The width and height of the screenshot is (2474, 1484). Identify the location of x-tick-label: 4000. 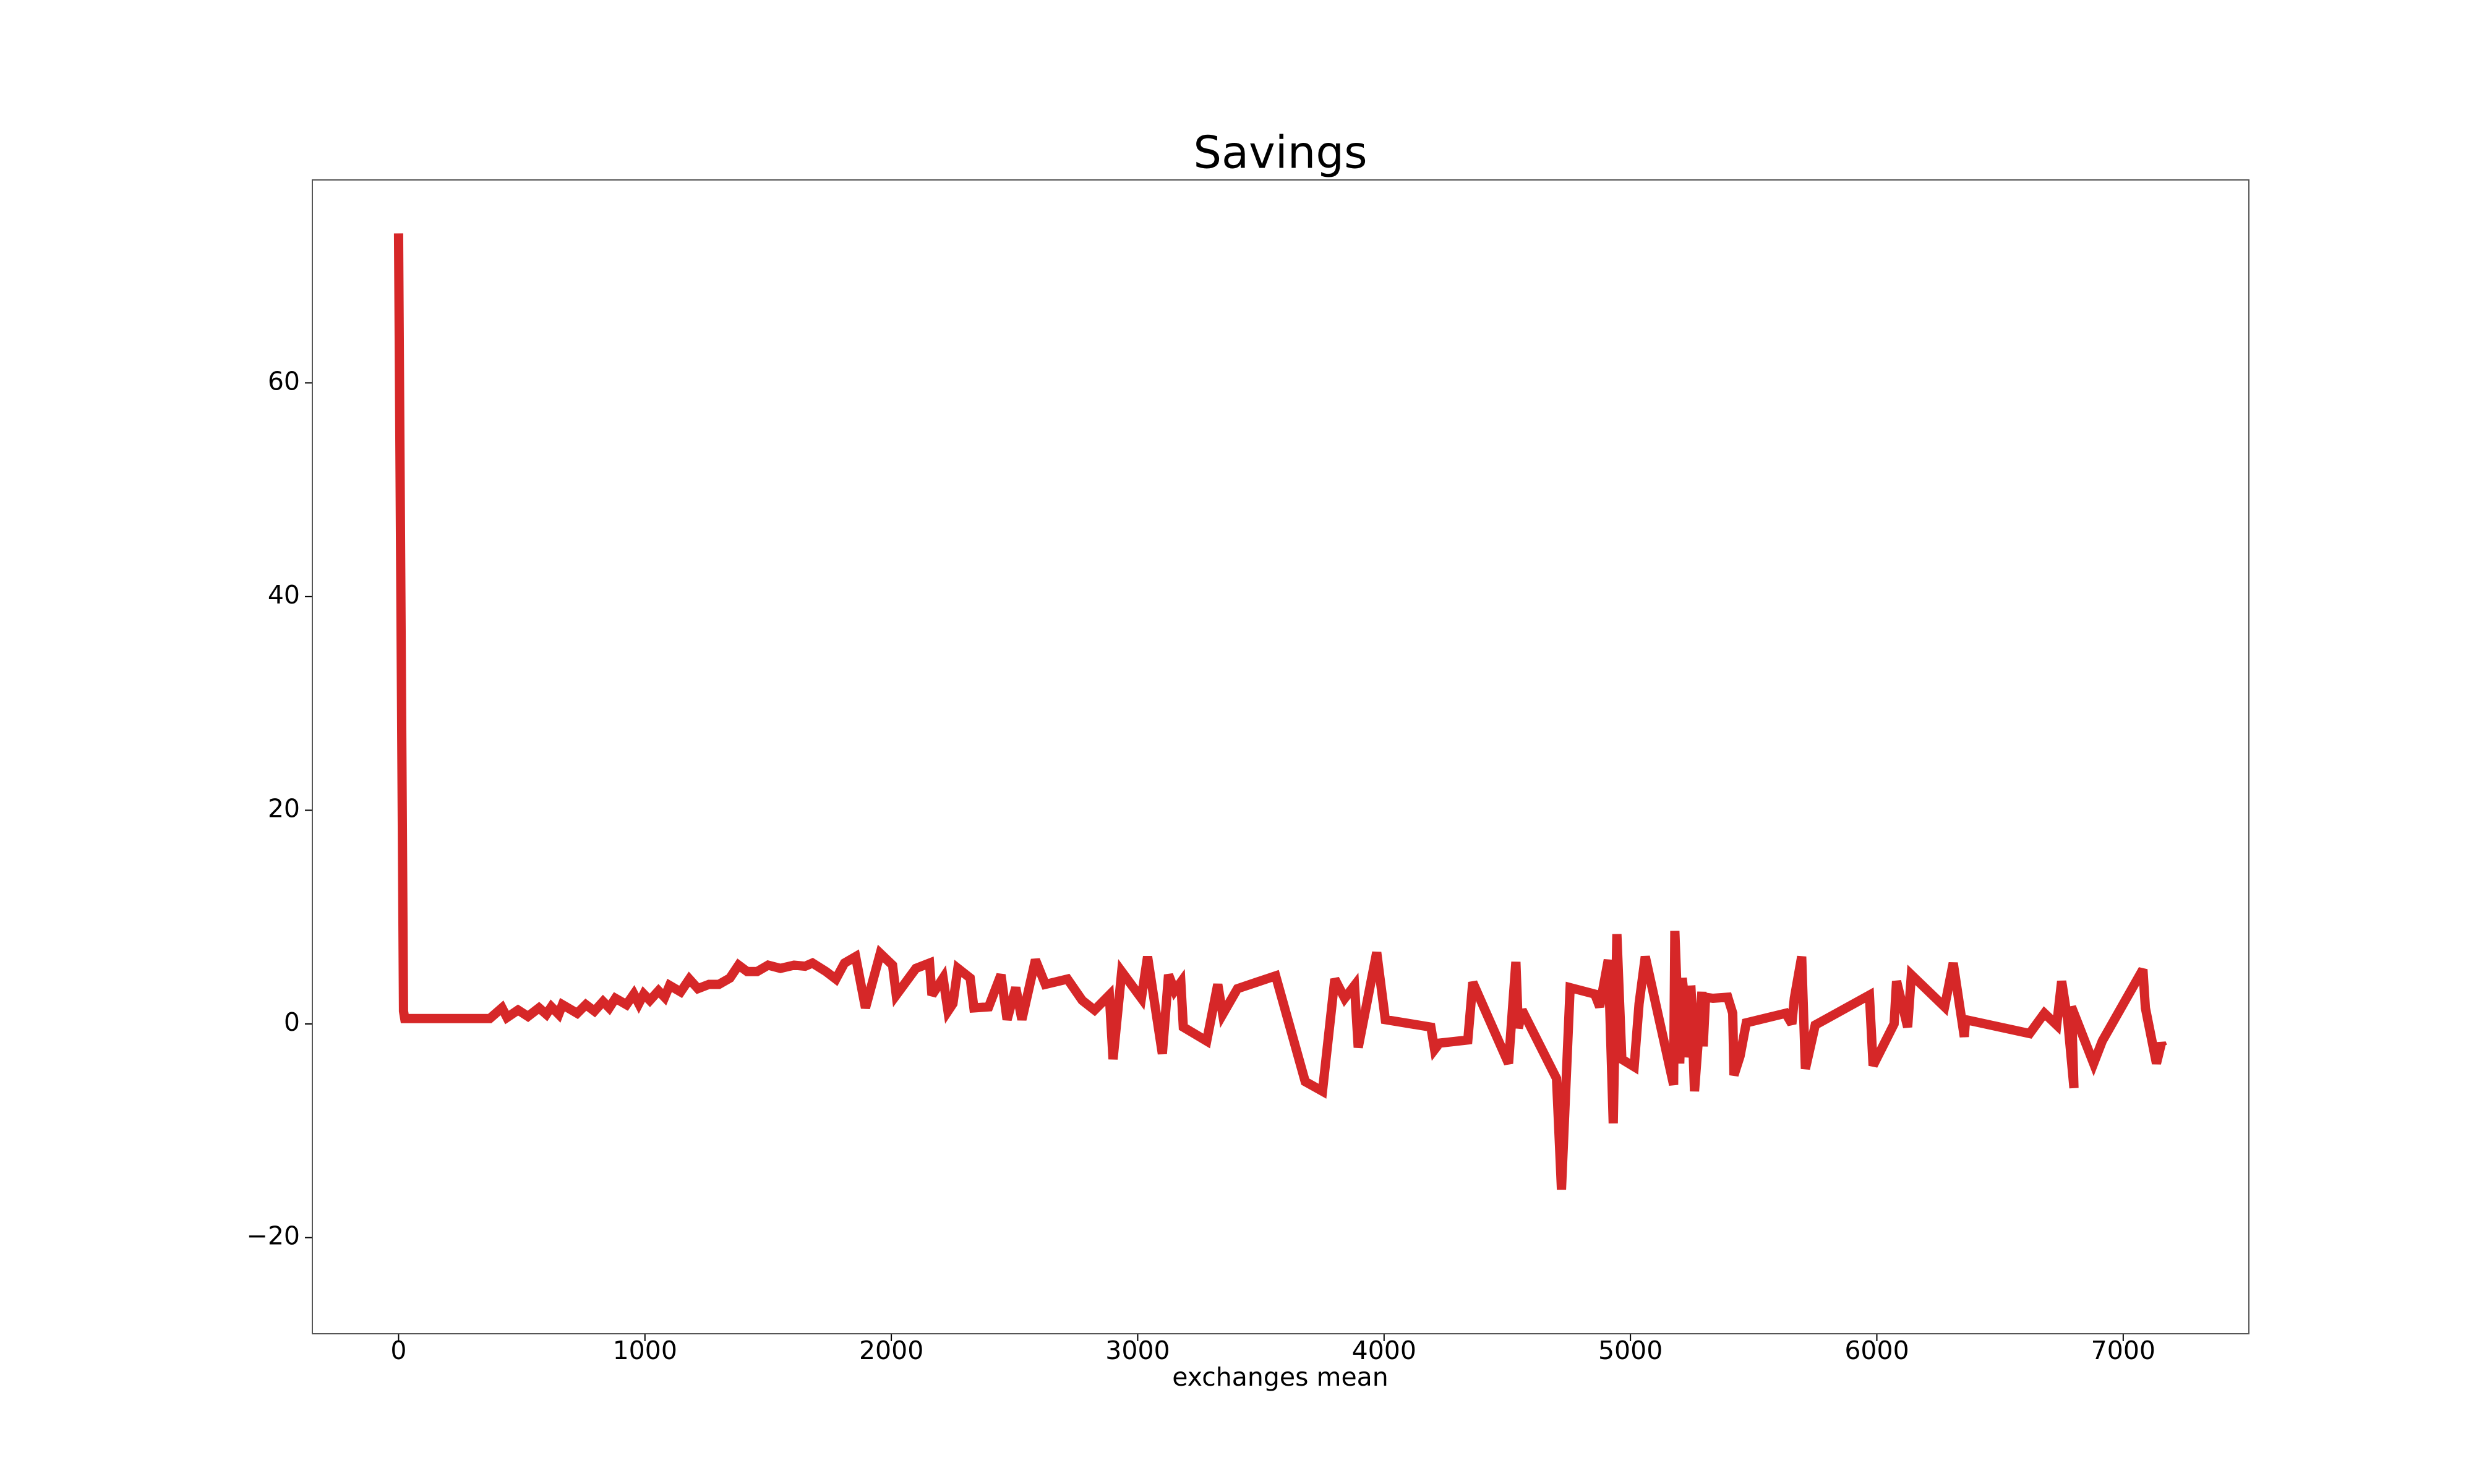
(1384, 1350).